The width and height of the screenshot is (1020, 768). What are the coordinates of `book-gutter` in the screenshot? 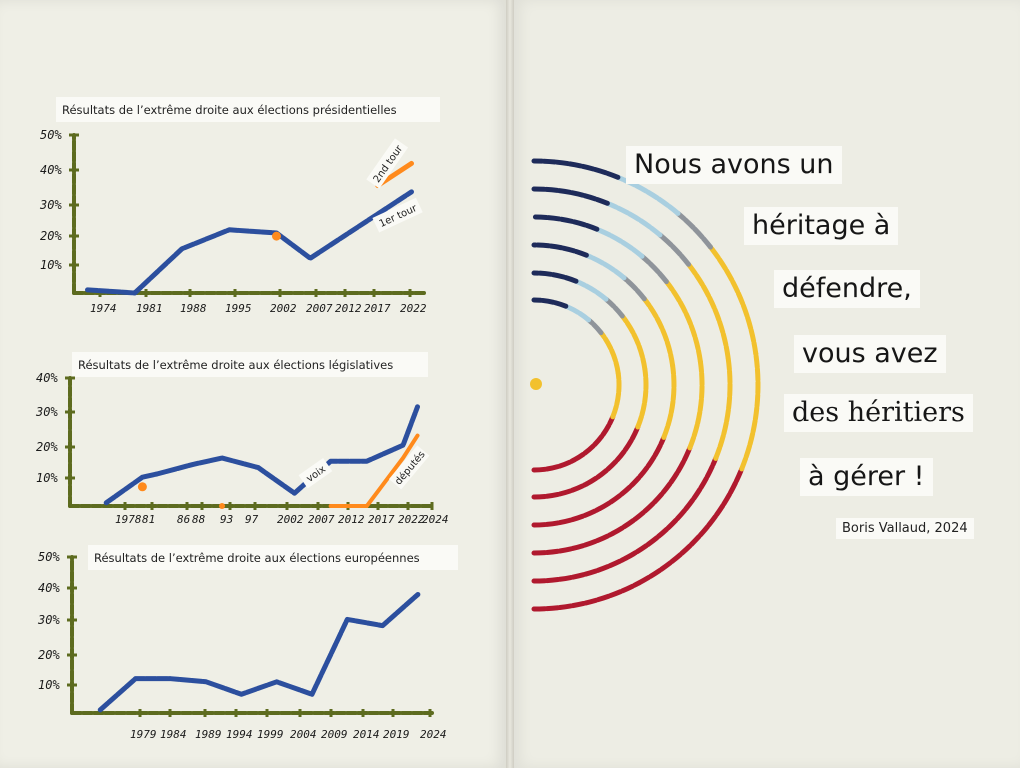 It's located at (510, 384).